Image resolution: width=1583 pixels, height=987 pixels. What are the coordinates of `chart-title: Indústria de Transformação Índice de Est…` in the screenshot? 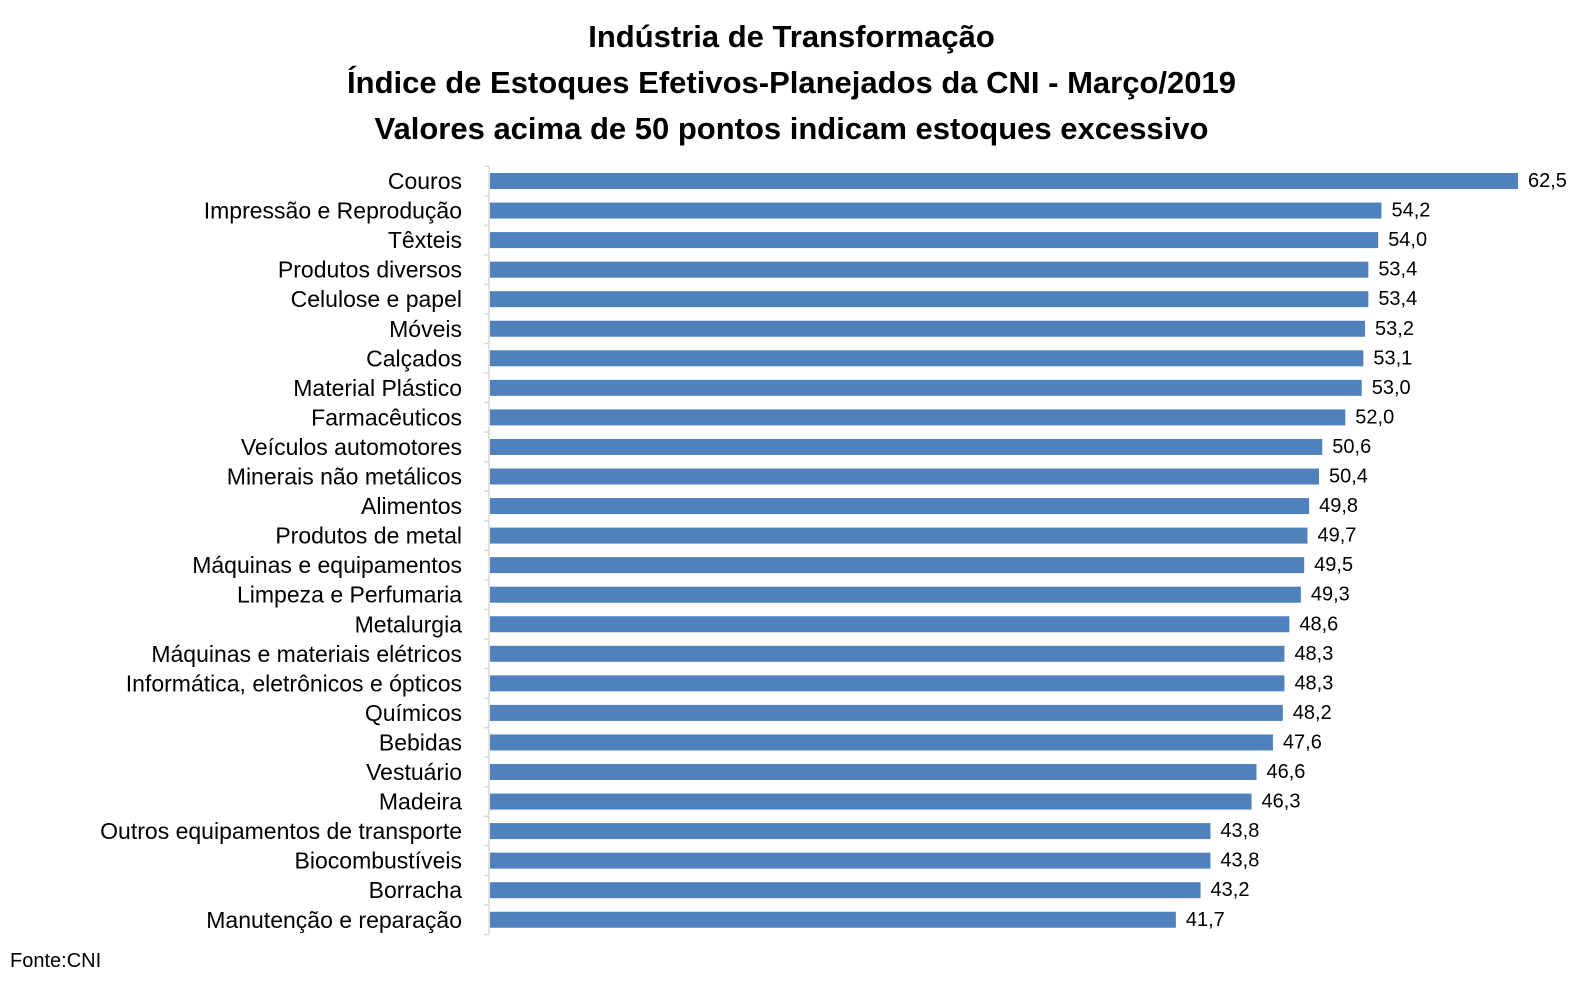 It's located at (791, 83).